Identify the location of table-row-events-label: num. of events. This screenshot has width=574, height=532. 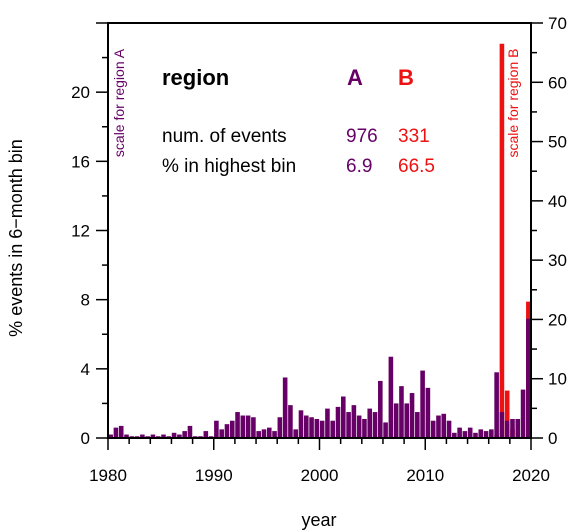
(224, 136).